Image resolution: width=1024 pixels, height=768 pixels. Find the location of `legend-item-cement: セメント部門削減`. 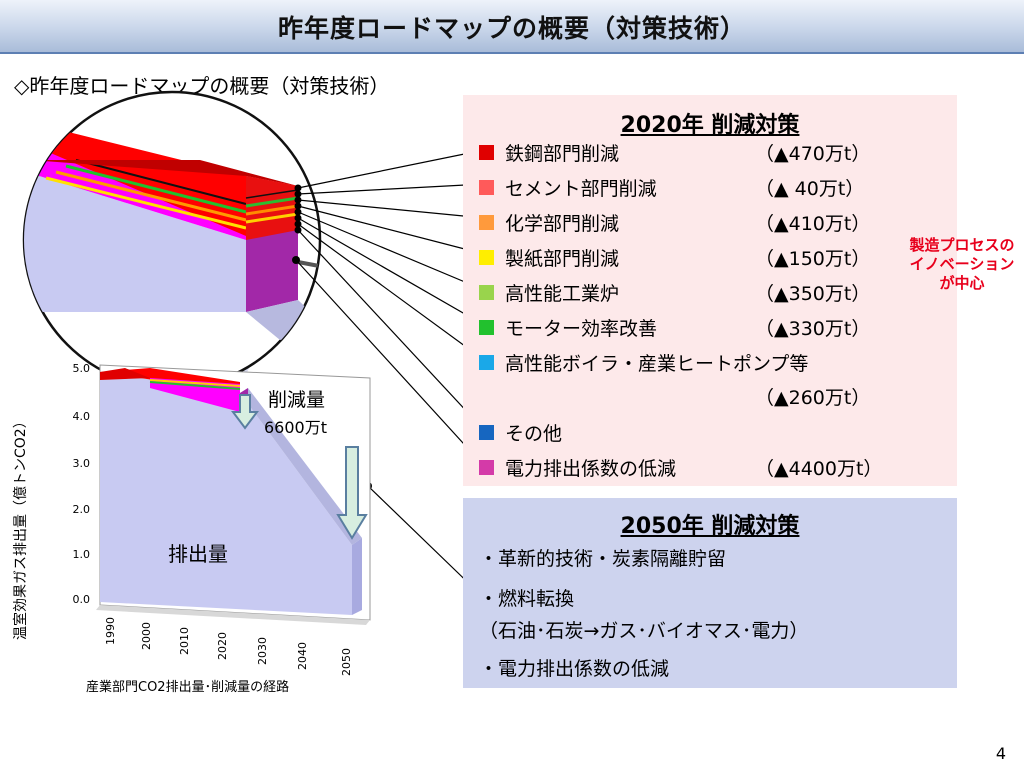

legend-item-cement: セメント部門削減 is located at coordinates (581, 189).